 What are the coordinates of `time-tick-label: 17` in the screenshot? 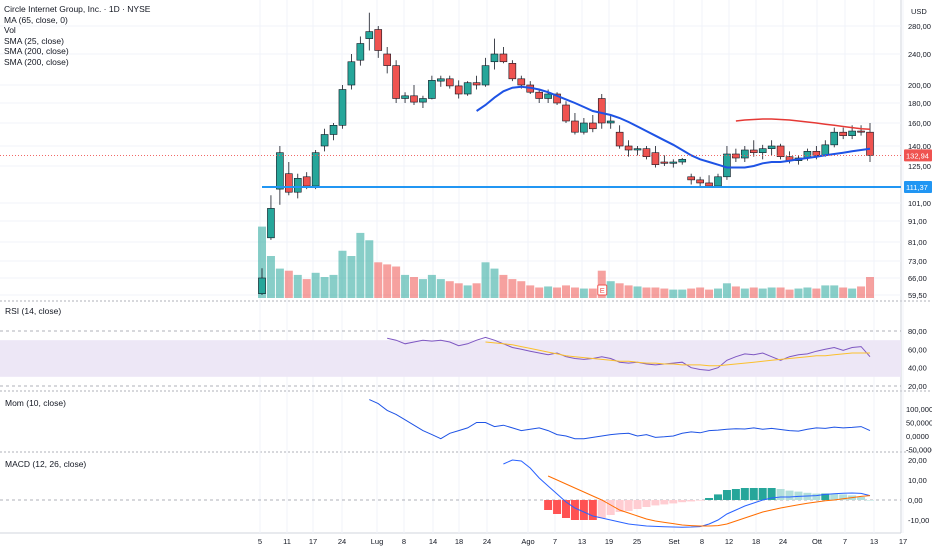 It's located at (903, 541).